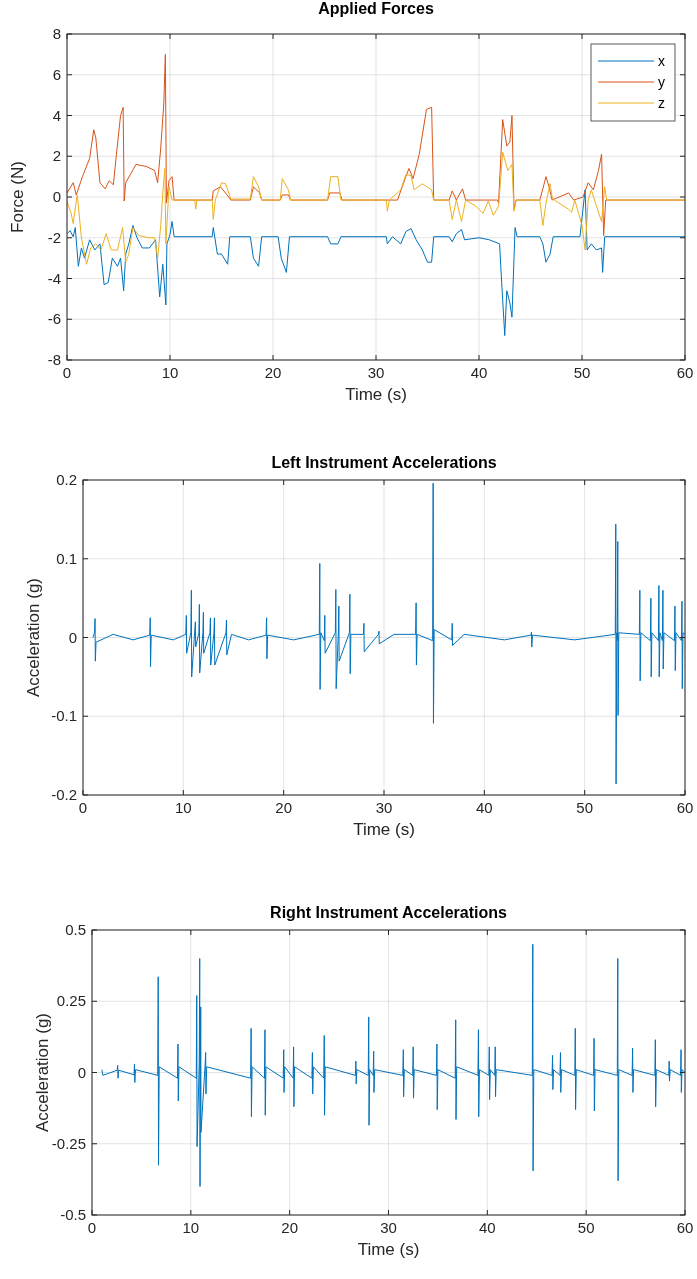 This screenshot has height=1279, width=697. I want to click on y-tick-label: 8, so click(56, 33).